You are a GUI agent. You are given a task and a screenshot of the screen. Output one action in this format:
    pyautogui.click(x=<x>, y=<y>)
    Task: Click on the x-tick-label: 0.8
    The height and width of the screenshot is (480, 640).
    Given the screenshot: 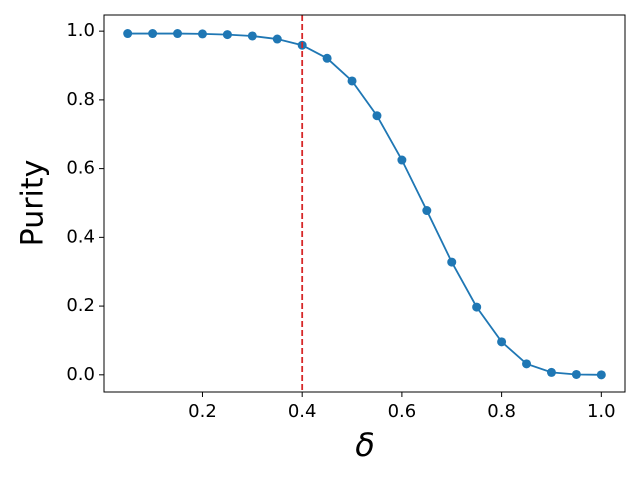 What is the action you would take?
    pyautogui.click(x=501, y=411)
    